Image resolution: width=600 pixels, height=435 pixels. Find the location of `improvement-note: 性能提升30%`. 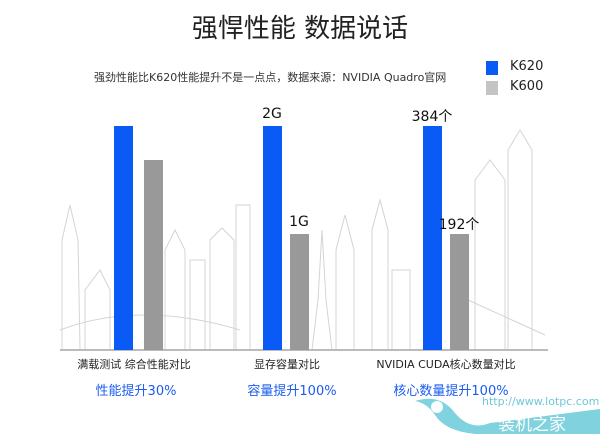

improvement-note: 性能提升30% is located at coordinates (136, 391).